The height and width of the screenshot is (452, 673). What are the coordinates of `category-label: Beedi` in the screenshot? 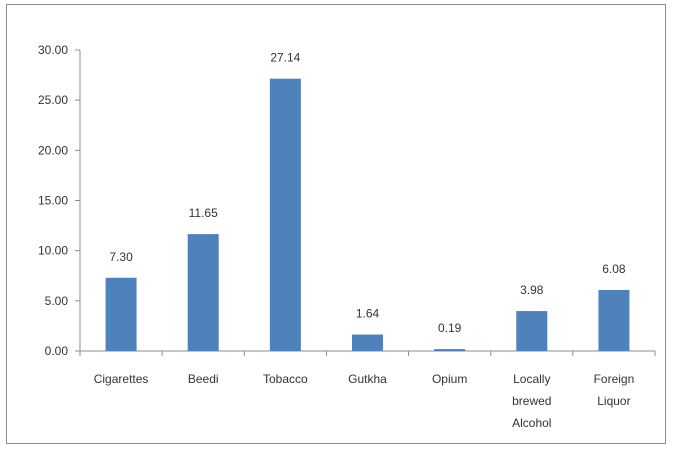 It's located at (203, 379).